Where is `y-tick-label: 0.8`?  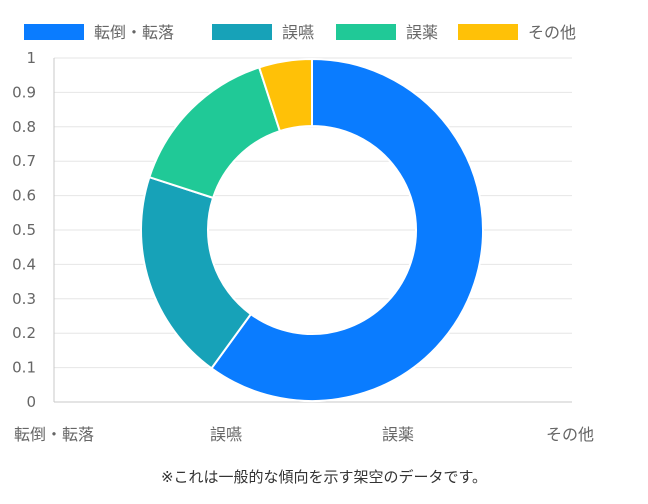
y-tick-label: 0.8 is located at coordinates (24, 127).